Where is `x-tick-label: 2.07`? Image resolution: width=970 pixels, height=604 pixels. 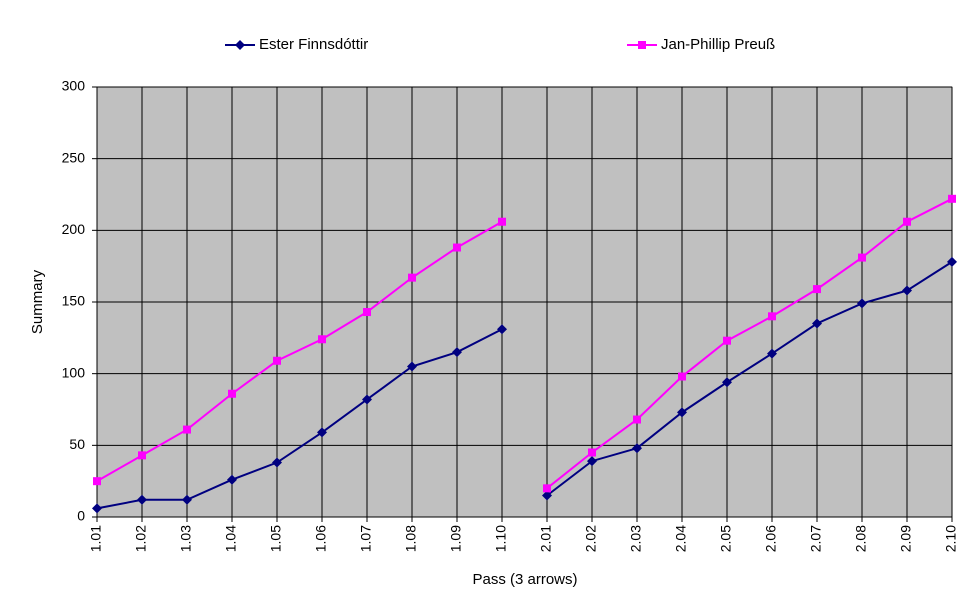 x-tick-label: 2.07 is located at coordinates (816, 538).